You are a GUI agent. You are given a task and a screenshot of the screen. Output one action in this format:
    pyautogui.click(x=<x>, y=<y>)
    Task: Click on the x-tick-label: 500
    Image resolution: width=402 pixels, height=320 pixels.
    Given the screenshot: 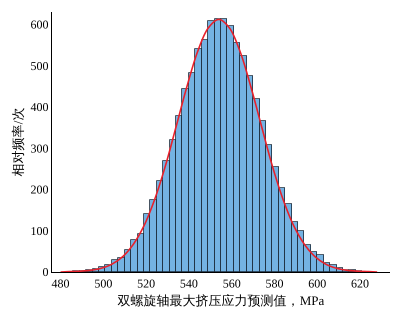 What is the action you would take?
    pyautogui.click(x=103, y=283)
    